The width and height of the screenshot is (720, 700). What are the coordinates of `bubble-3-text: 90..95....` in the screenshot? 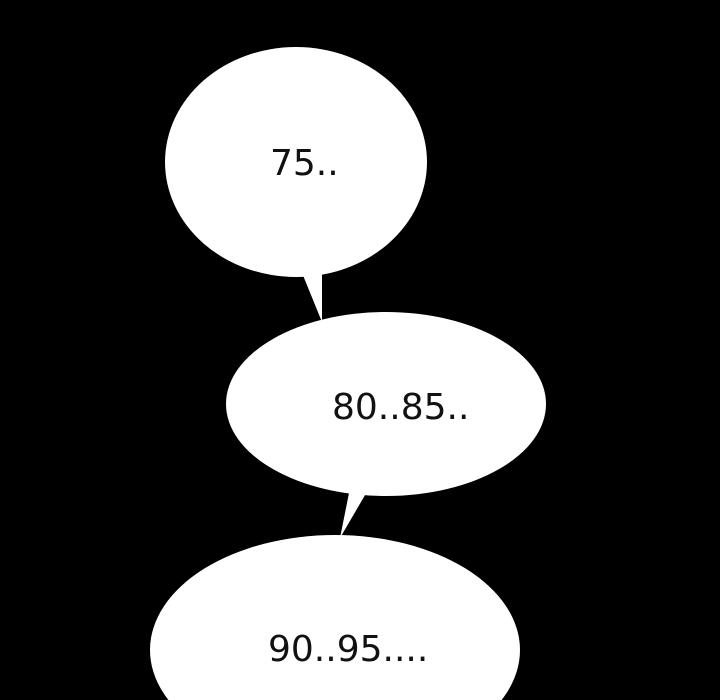 It's located at (348, 649).